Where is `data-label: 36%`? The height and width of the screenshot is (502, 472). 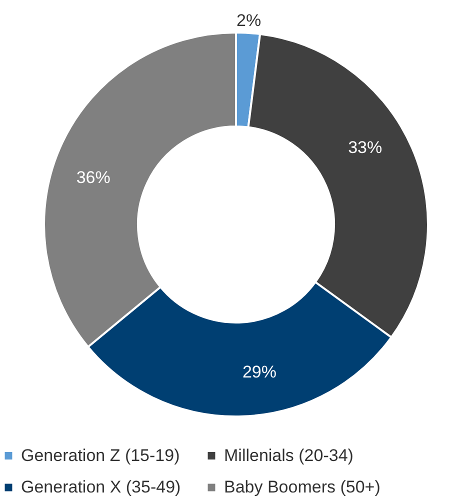
data-label: 36% is located at coordinates (93, 178).